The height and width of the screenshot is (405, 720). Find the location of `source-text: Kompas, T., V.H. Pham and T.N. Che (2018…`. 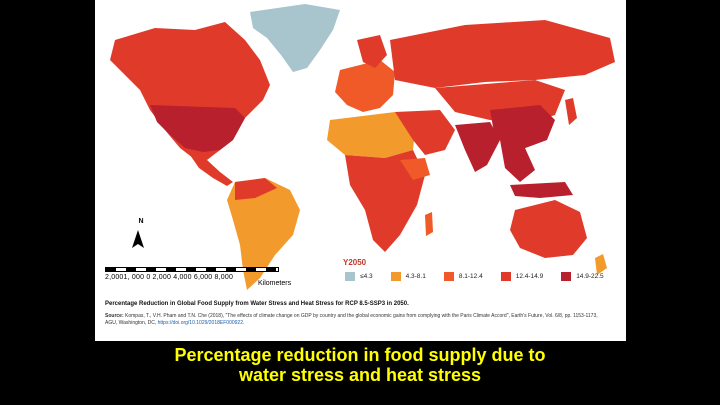

source-text: Kompas, T., V.H. Pham and T.N. Che (2018… is located at coordinates (351, 319).